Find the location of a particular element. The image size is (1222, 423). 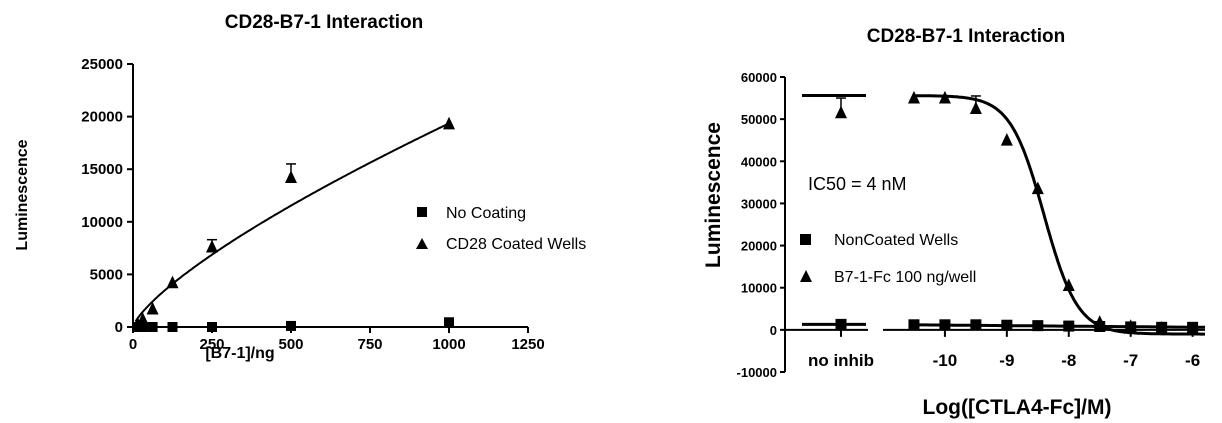

chart-left-points is located at coordinates (293, 224).